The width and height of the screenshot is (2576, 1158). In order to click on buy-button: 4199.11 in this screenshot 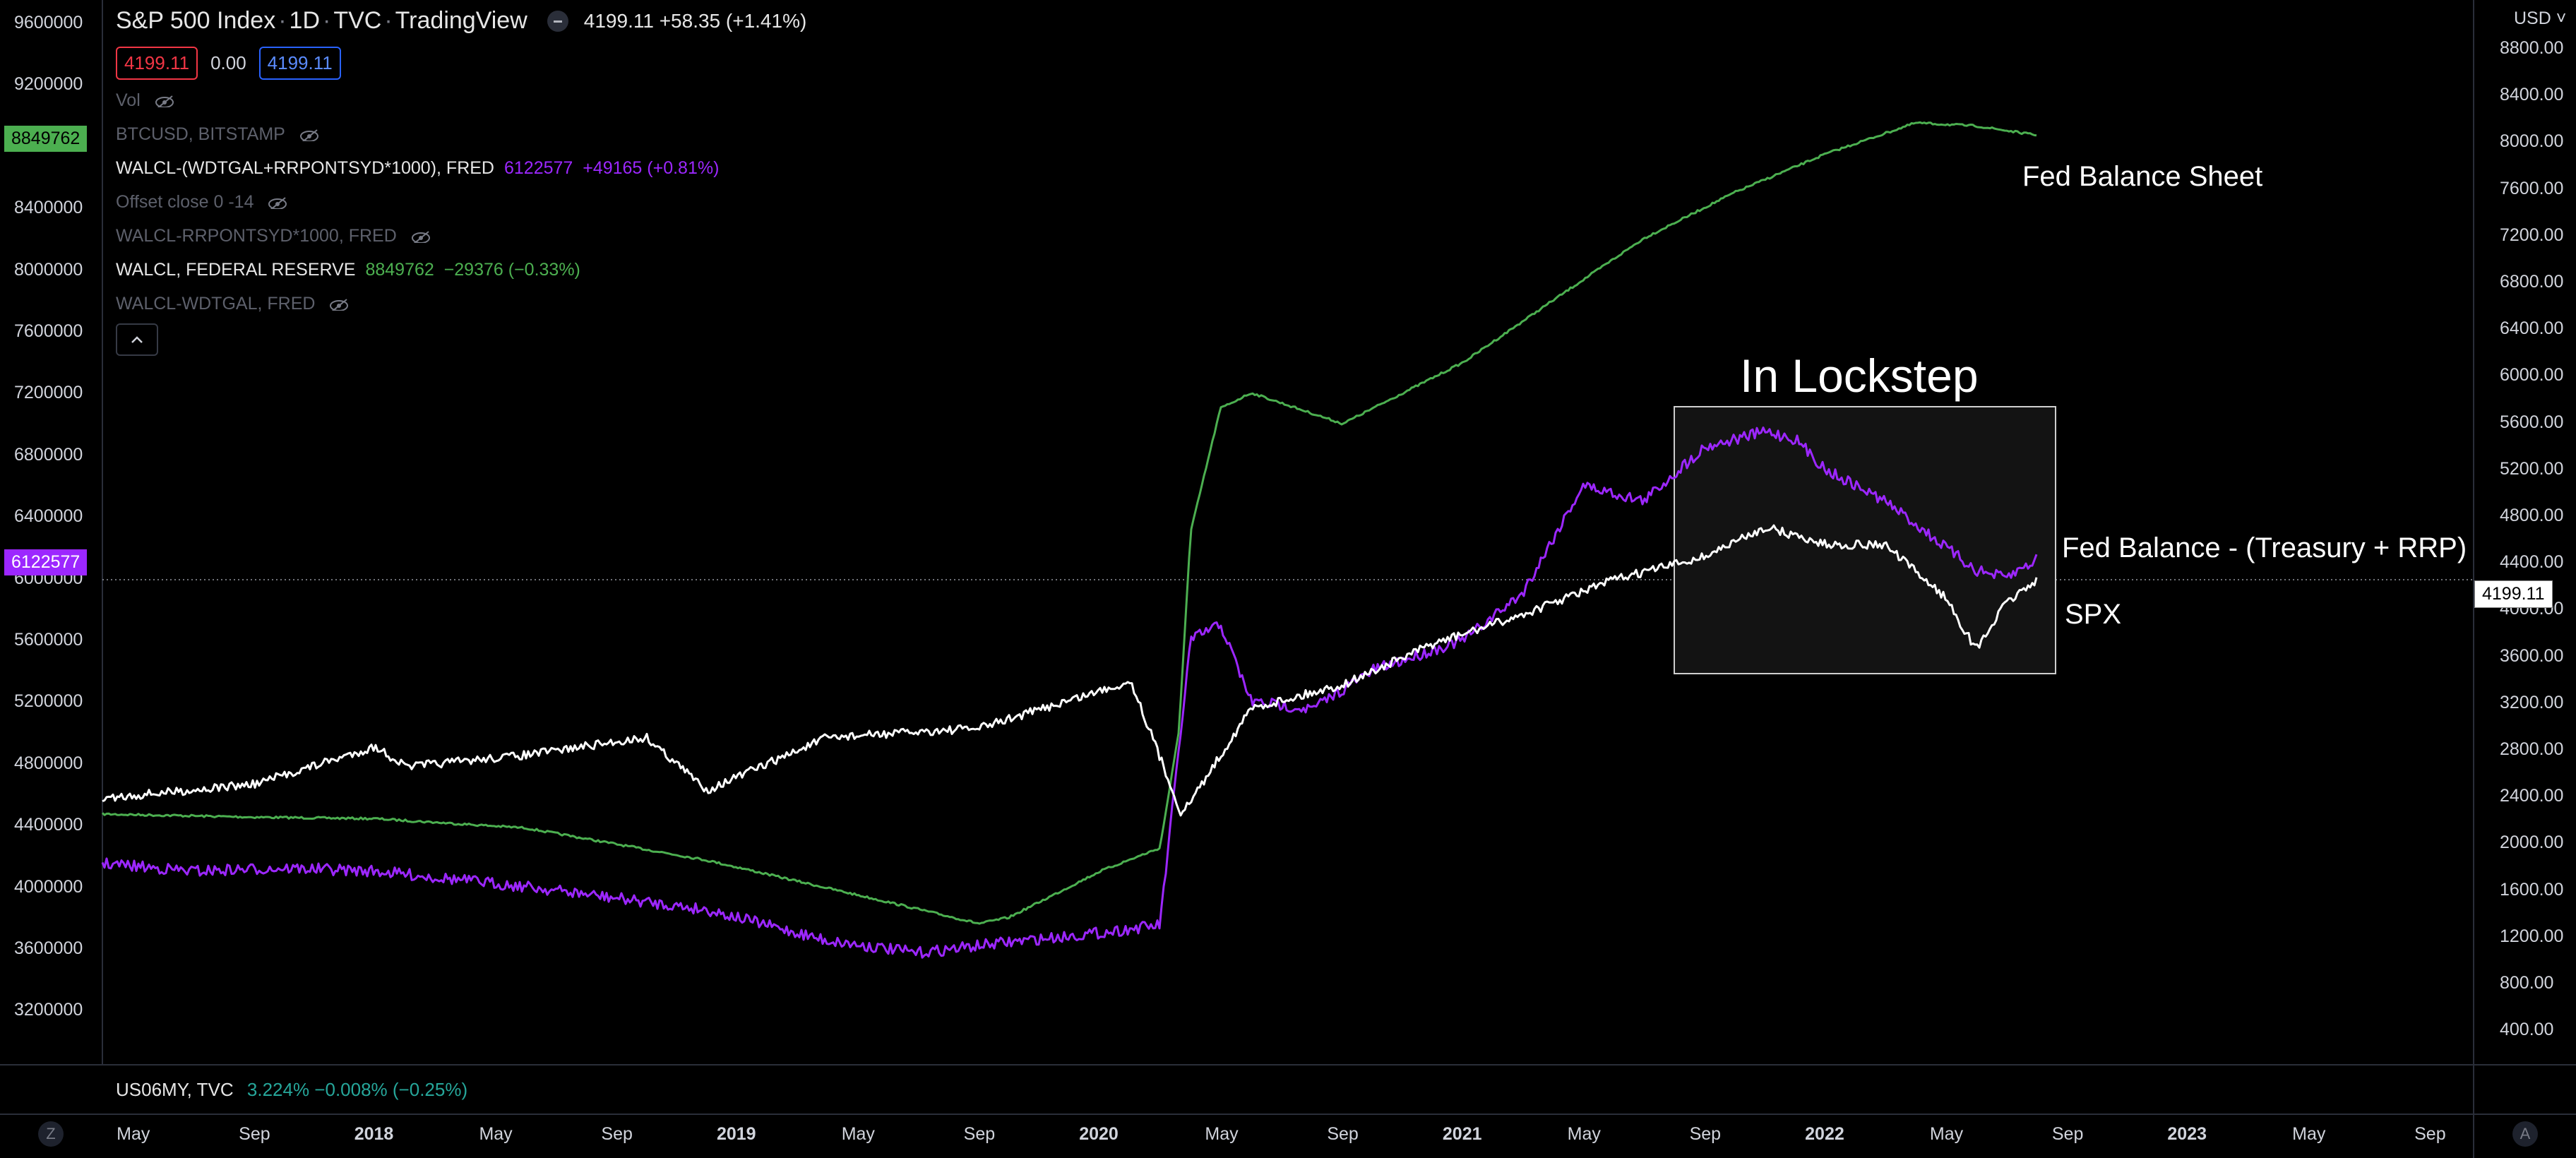, I will do `click(299, 63)`.